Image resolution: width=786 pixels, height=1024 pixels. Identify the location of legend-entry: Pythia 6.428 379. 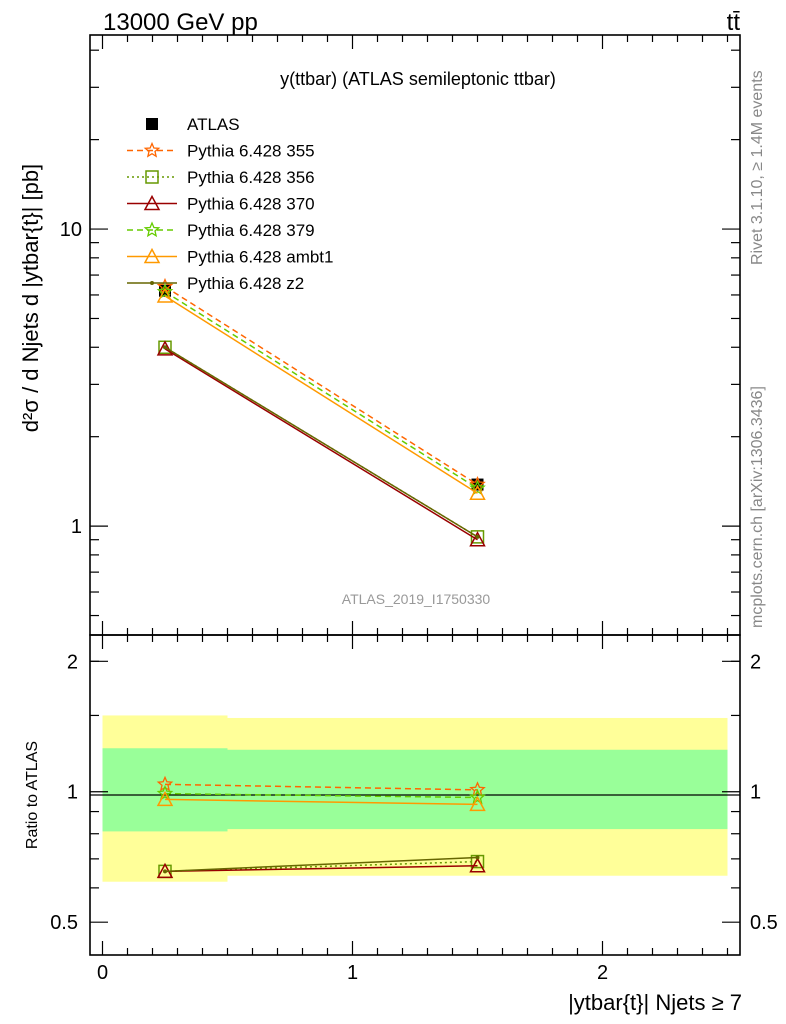
(221, 230).